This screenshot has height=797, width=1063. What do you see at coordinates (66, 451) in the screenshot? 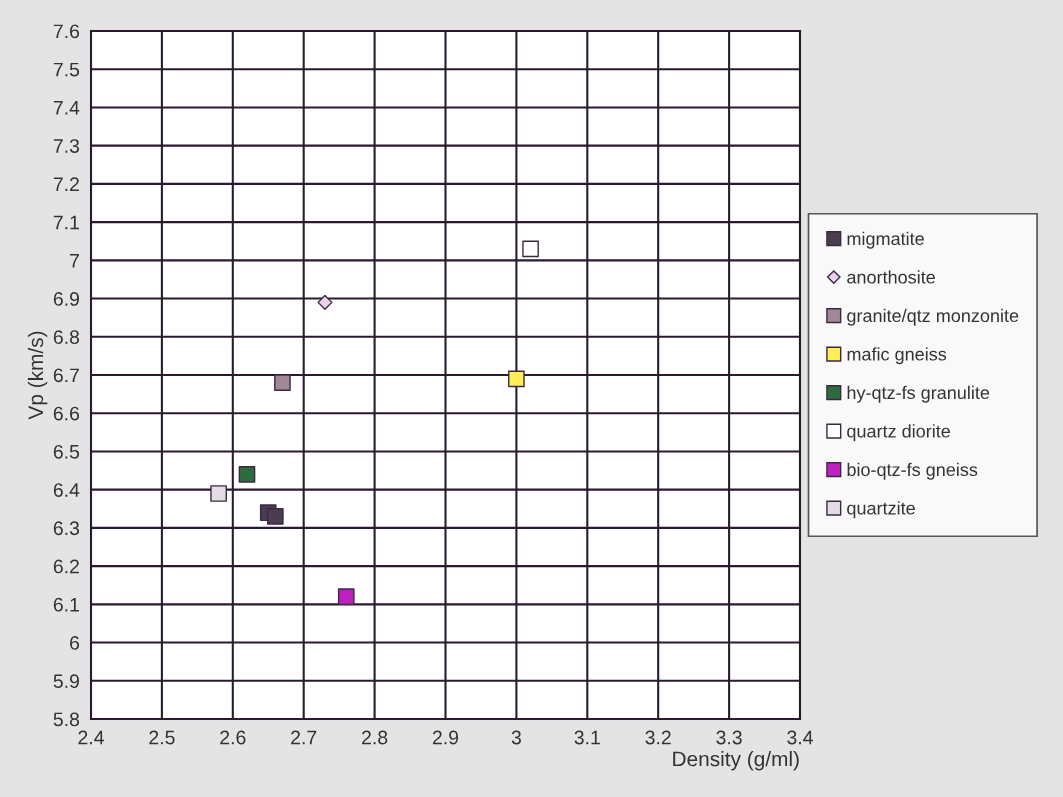
I see `y-tick-label: 6.5` at bounding box center [66, 451].